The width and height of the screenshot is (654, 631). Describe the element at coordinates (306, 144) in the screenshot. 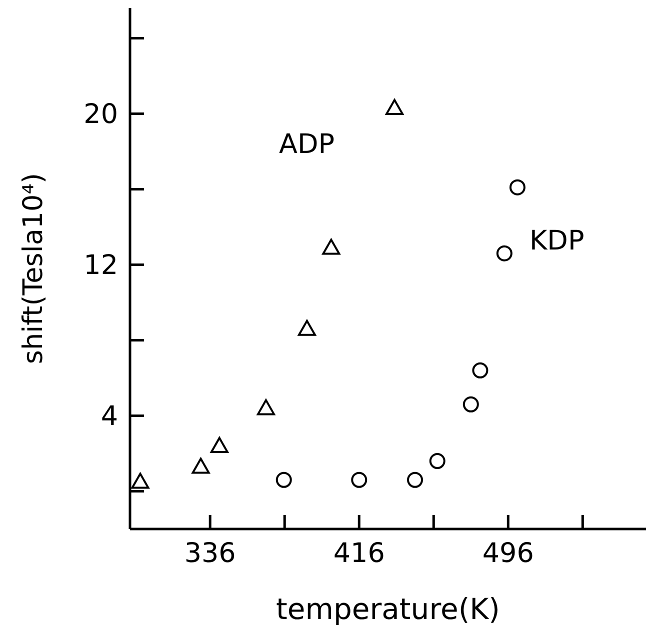

I see `text: ADP` at that location.